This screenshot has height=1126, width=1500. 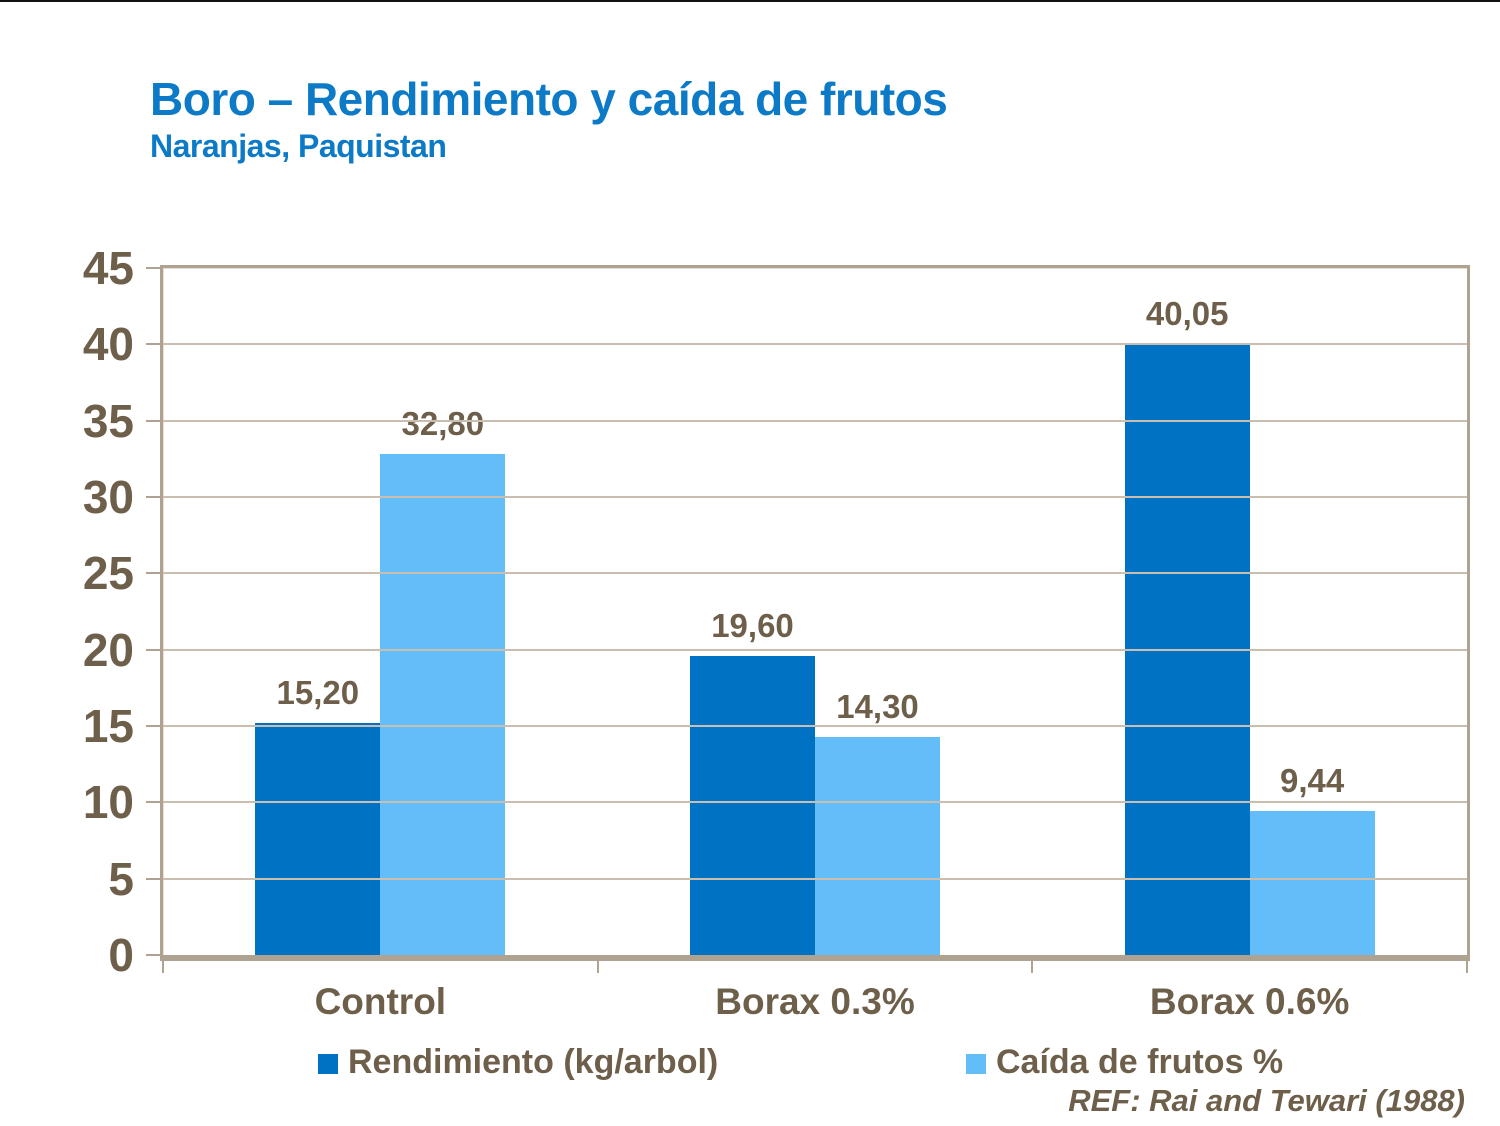 I want to click on y-axis-tick-label: 10, so click(x=108, y=802).